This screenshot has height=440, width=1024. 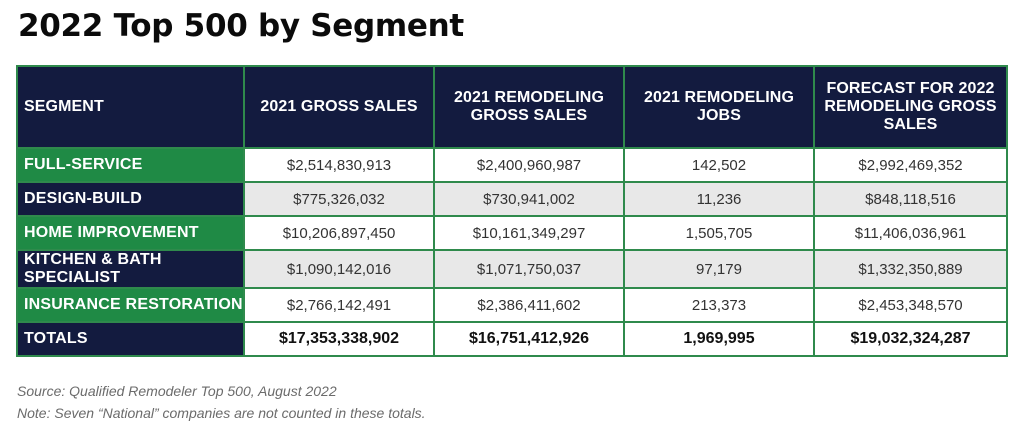 I want to click on remodeling-gross-sales-cell: $10,161,349,297, so click(x=529, y=233).